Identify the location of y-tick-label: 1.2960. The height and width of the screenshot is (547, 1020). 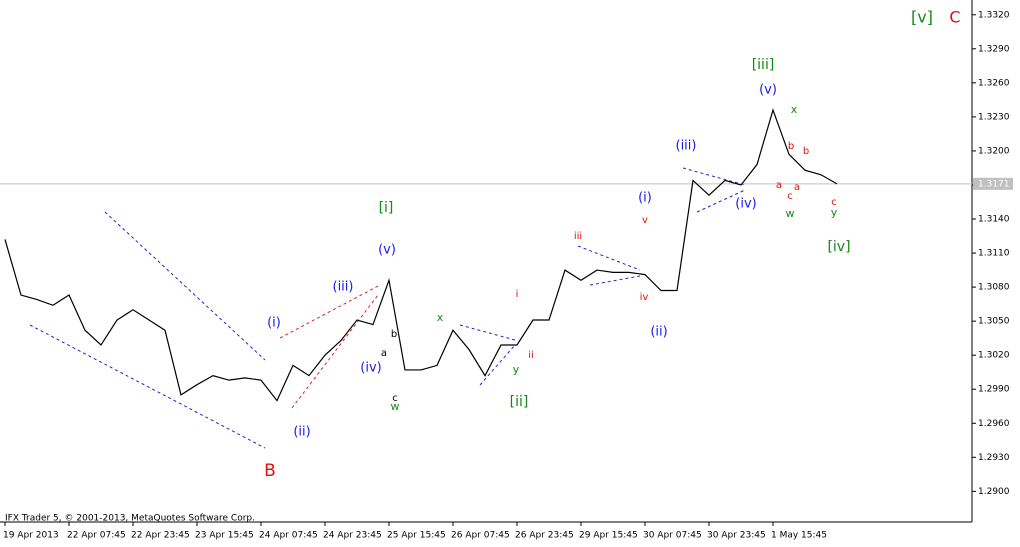
(994, 424).